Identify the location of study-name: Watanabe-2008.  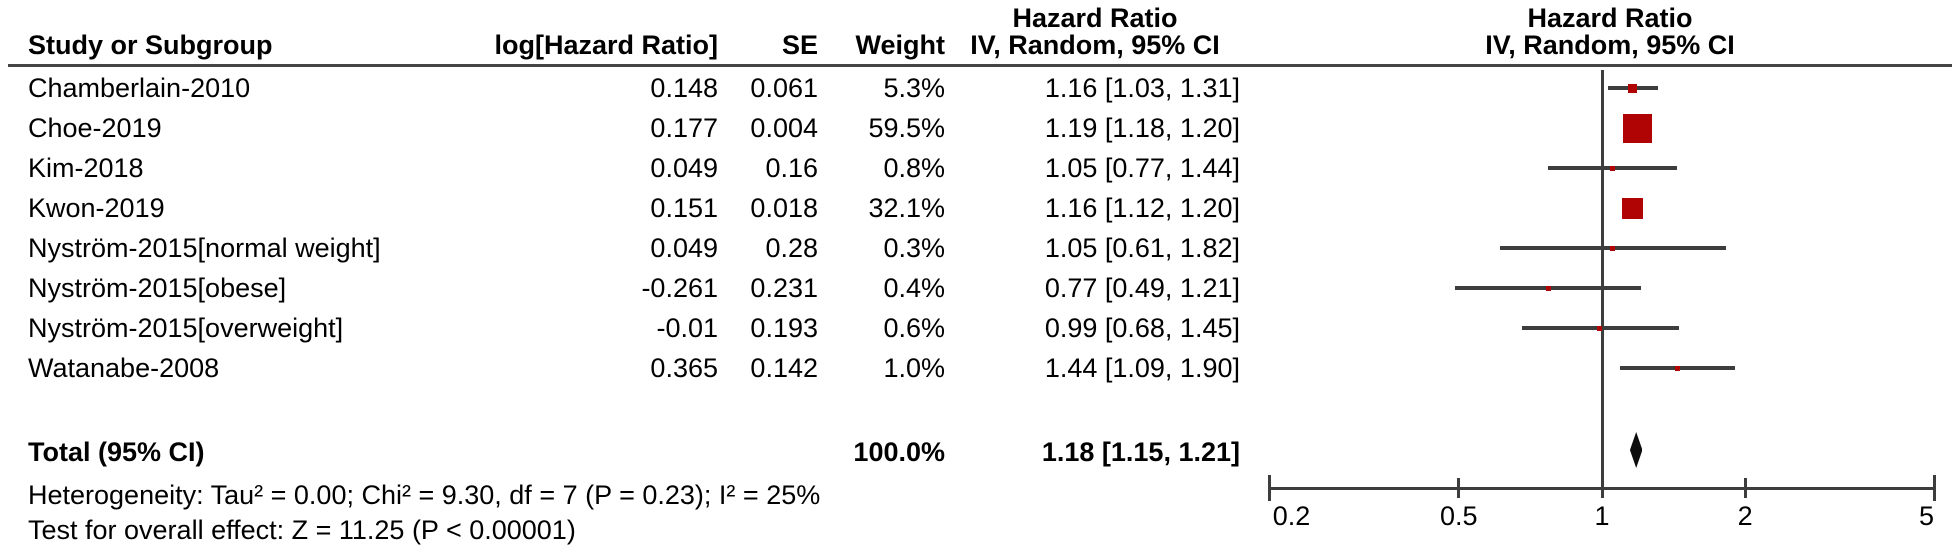
(124, 368).